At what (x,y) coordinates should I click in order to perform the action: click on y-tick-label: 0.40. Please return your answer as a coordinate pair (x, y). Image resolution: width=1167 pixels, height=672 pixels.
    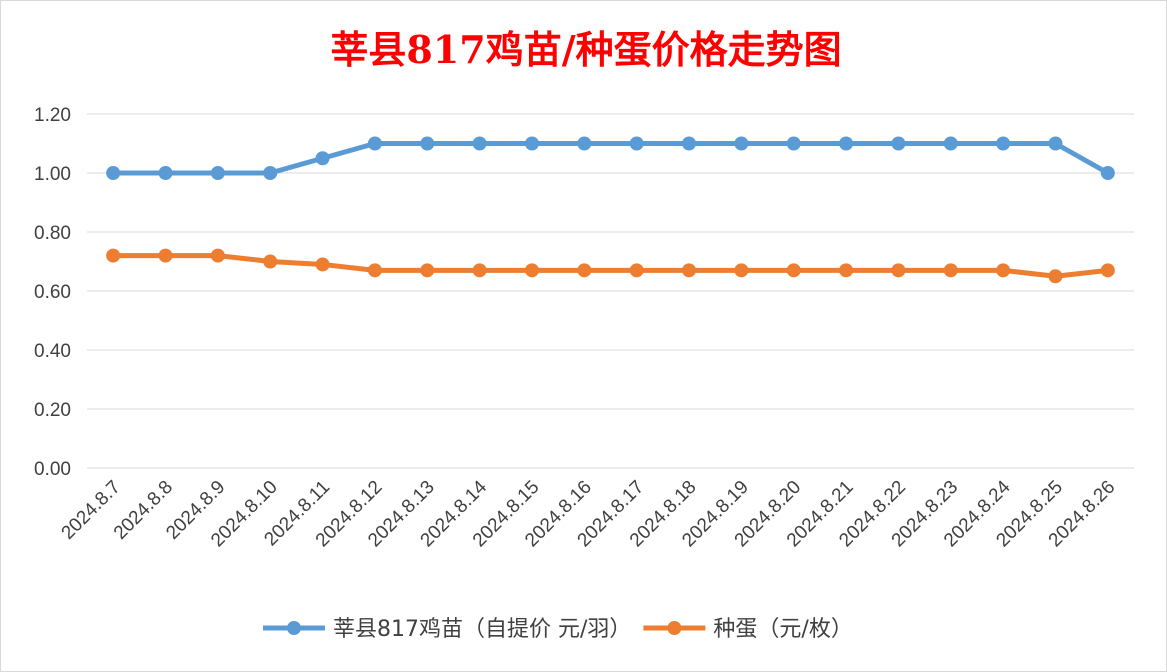
    Looking at the image, I should click on (52, 351).